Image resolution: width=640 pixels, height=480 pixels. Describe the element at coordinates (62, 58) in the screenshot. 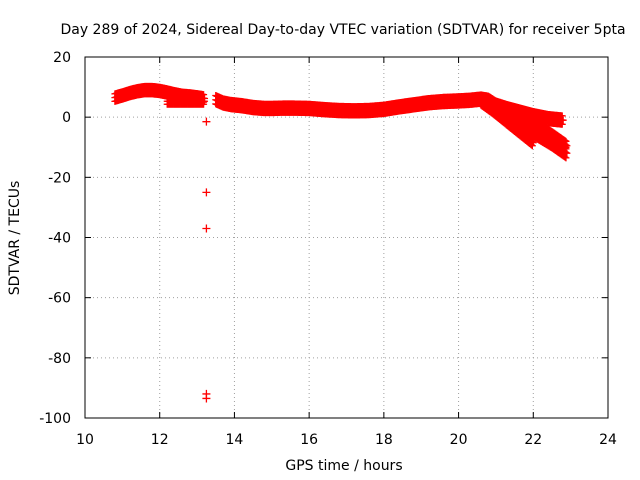

I see `y-tick-label: 20` at that location.